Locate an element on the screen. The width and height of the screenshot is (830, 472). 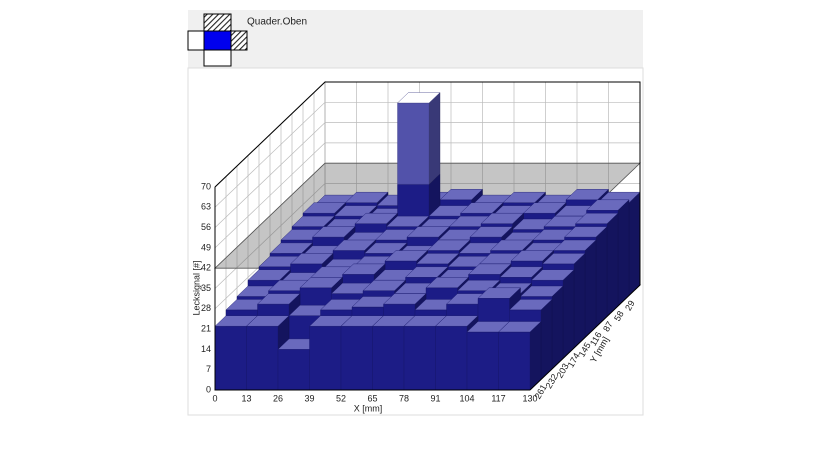
view-bottom is located at coordinates (217, 58).